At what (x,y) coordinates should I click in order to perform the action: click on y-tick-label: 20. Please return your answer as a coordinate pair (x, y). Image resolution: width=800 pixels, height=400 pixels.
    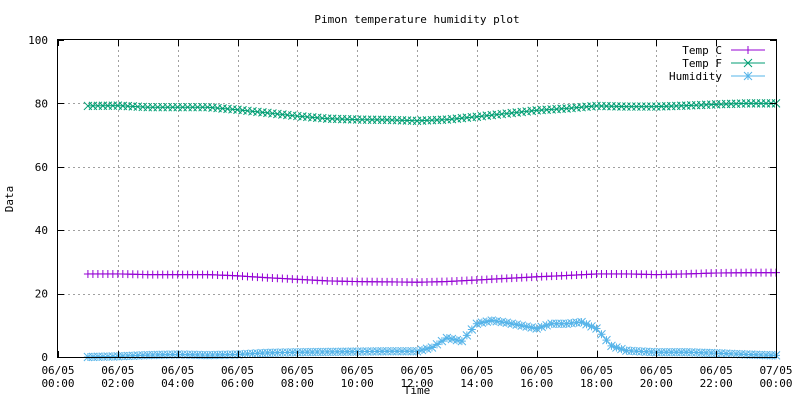
    Looking at the image, I should click on (41, 294).